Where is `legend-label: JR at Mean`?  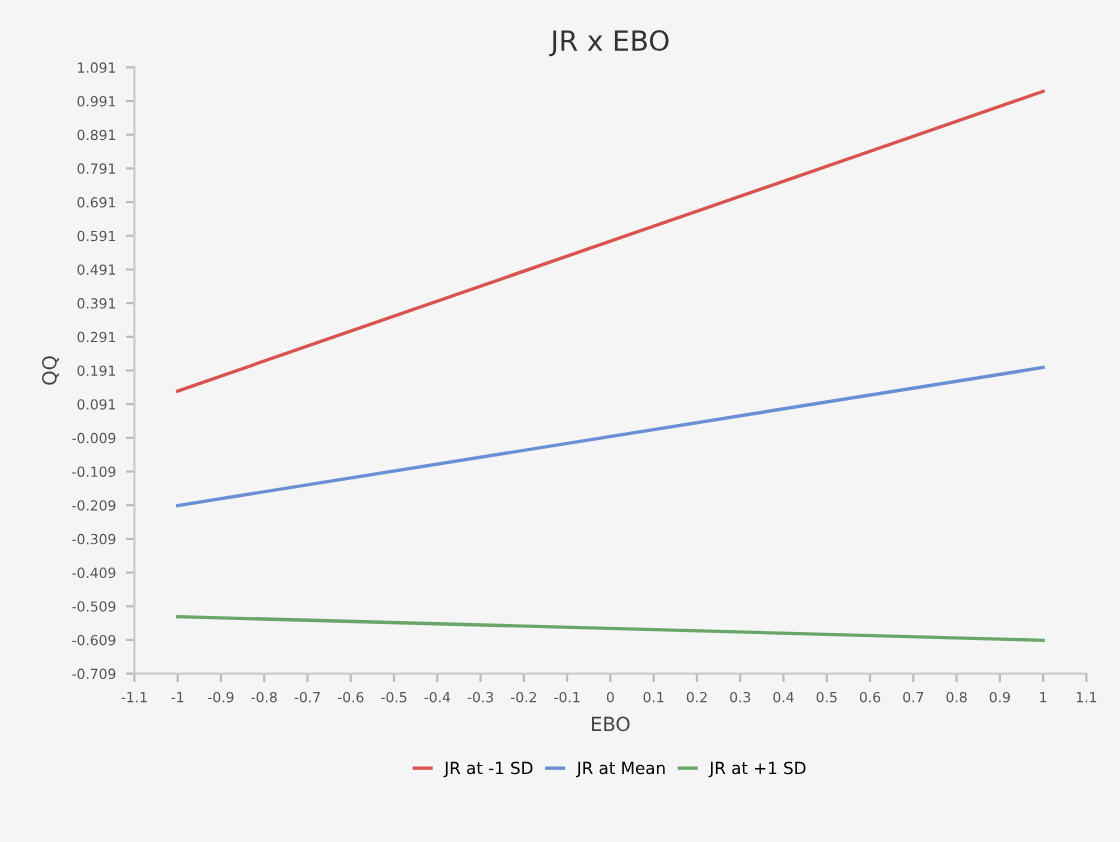 legend-label: JR at Mean is located at coordinates (620, 769).